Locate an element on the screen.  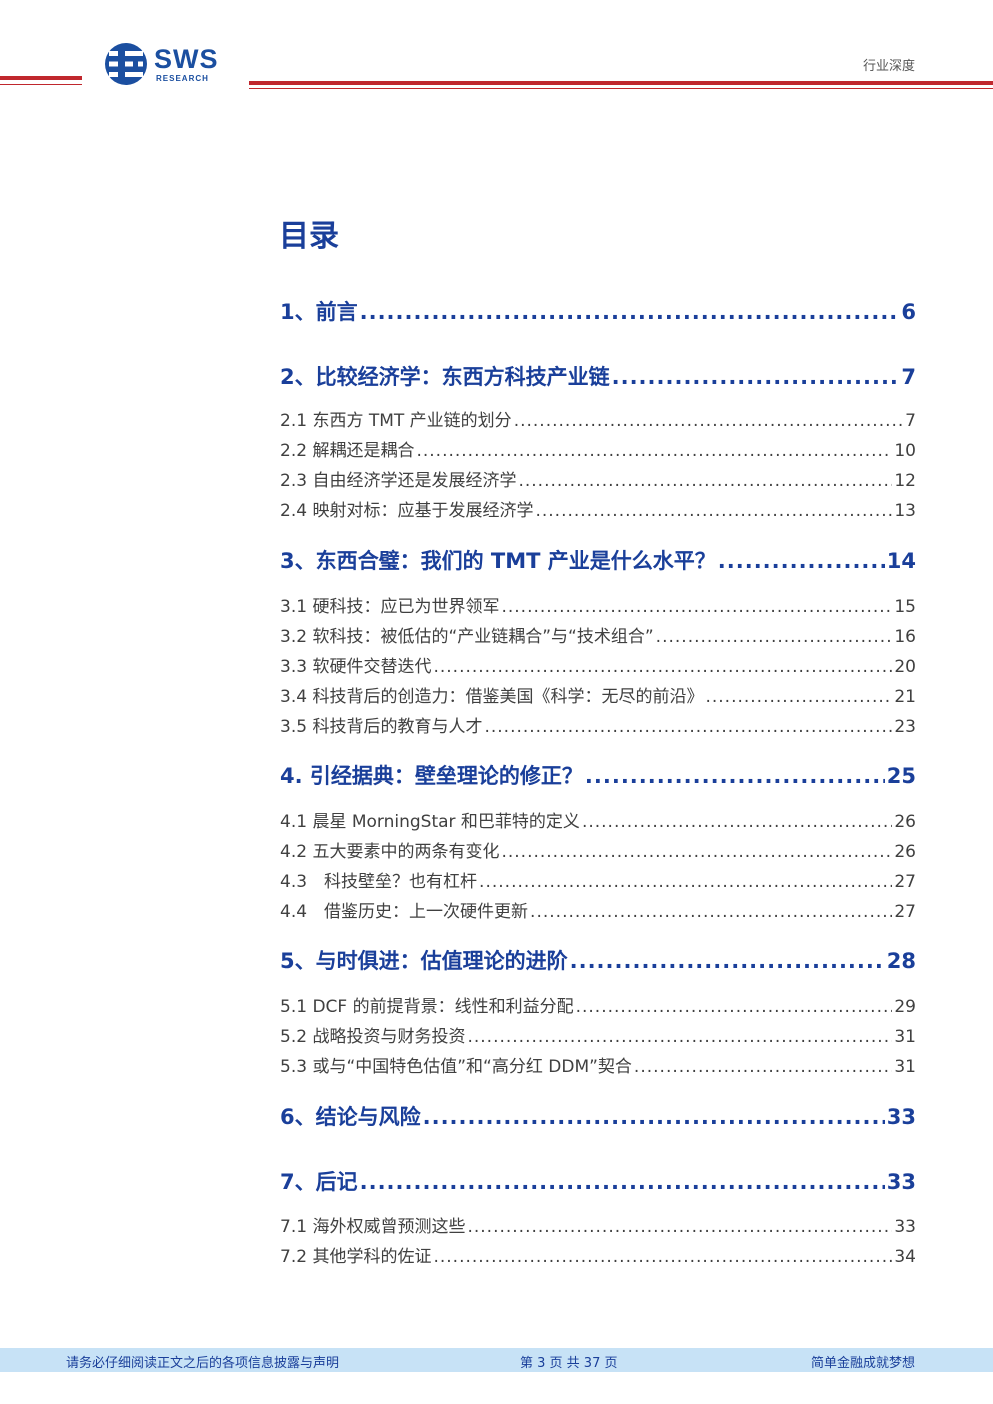
toc-entry-section: 3.4 科技背后的创造力：借鉴美国《科学：无尽的前沿》21 is located at coordinates (598, 694).